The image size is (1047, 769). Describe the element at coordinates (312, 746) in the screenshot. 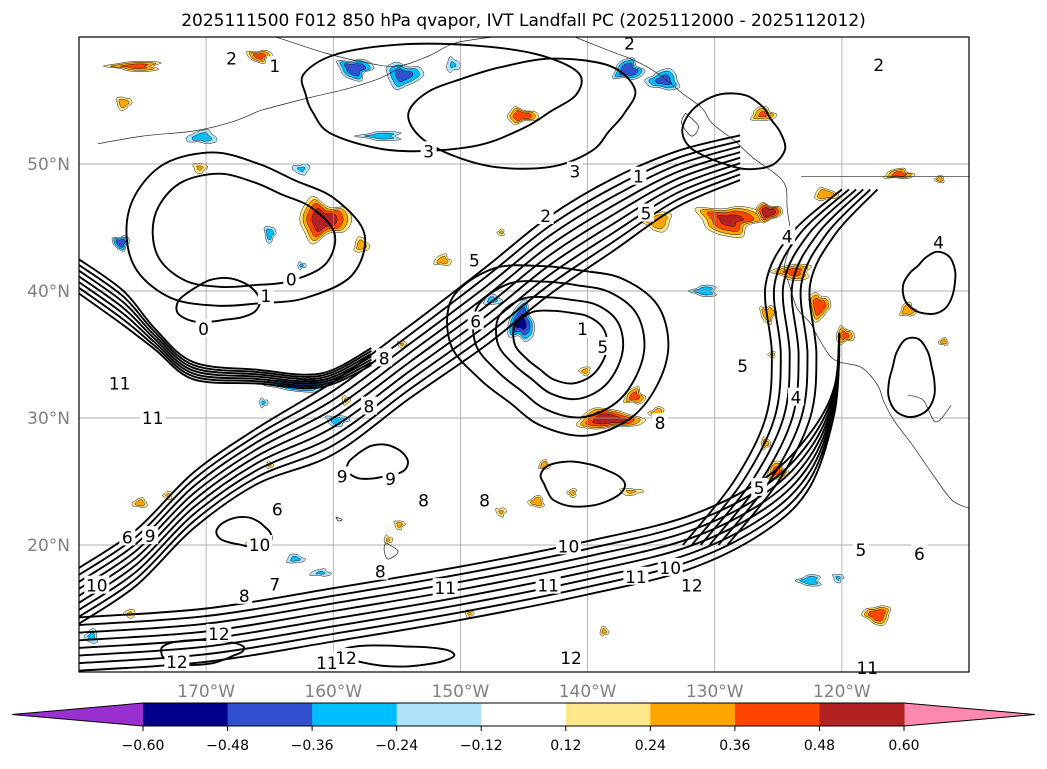

I see `colorbar-tick-label: −0.36` at that location.